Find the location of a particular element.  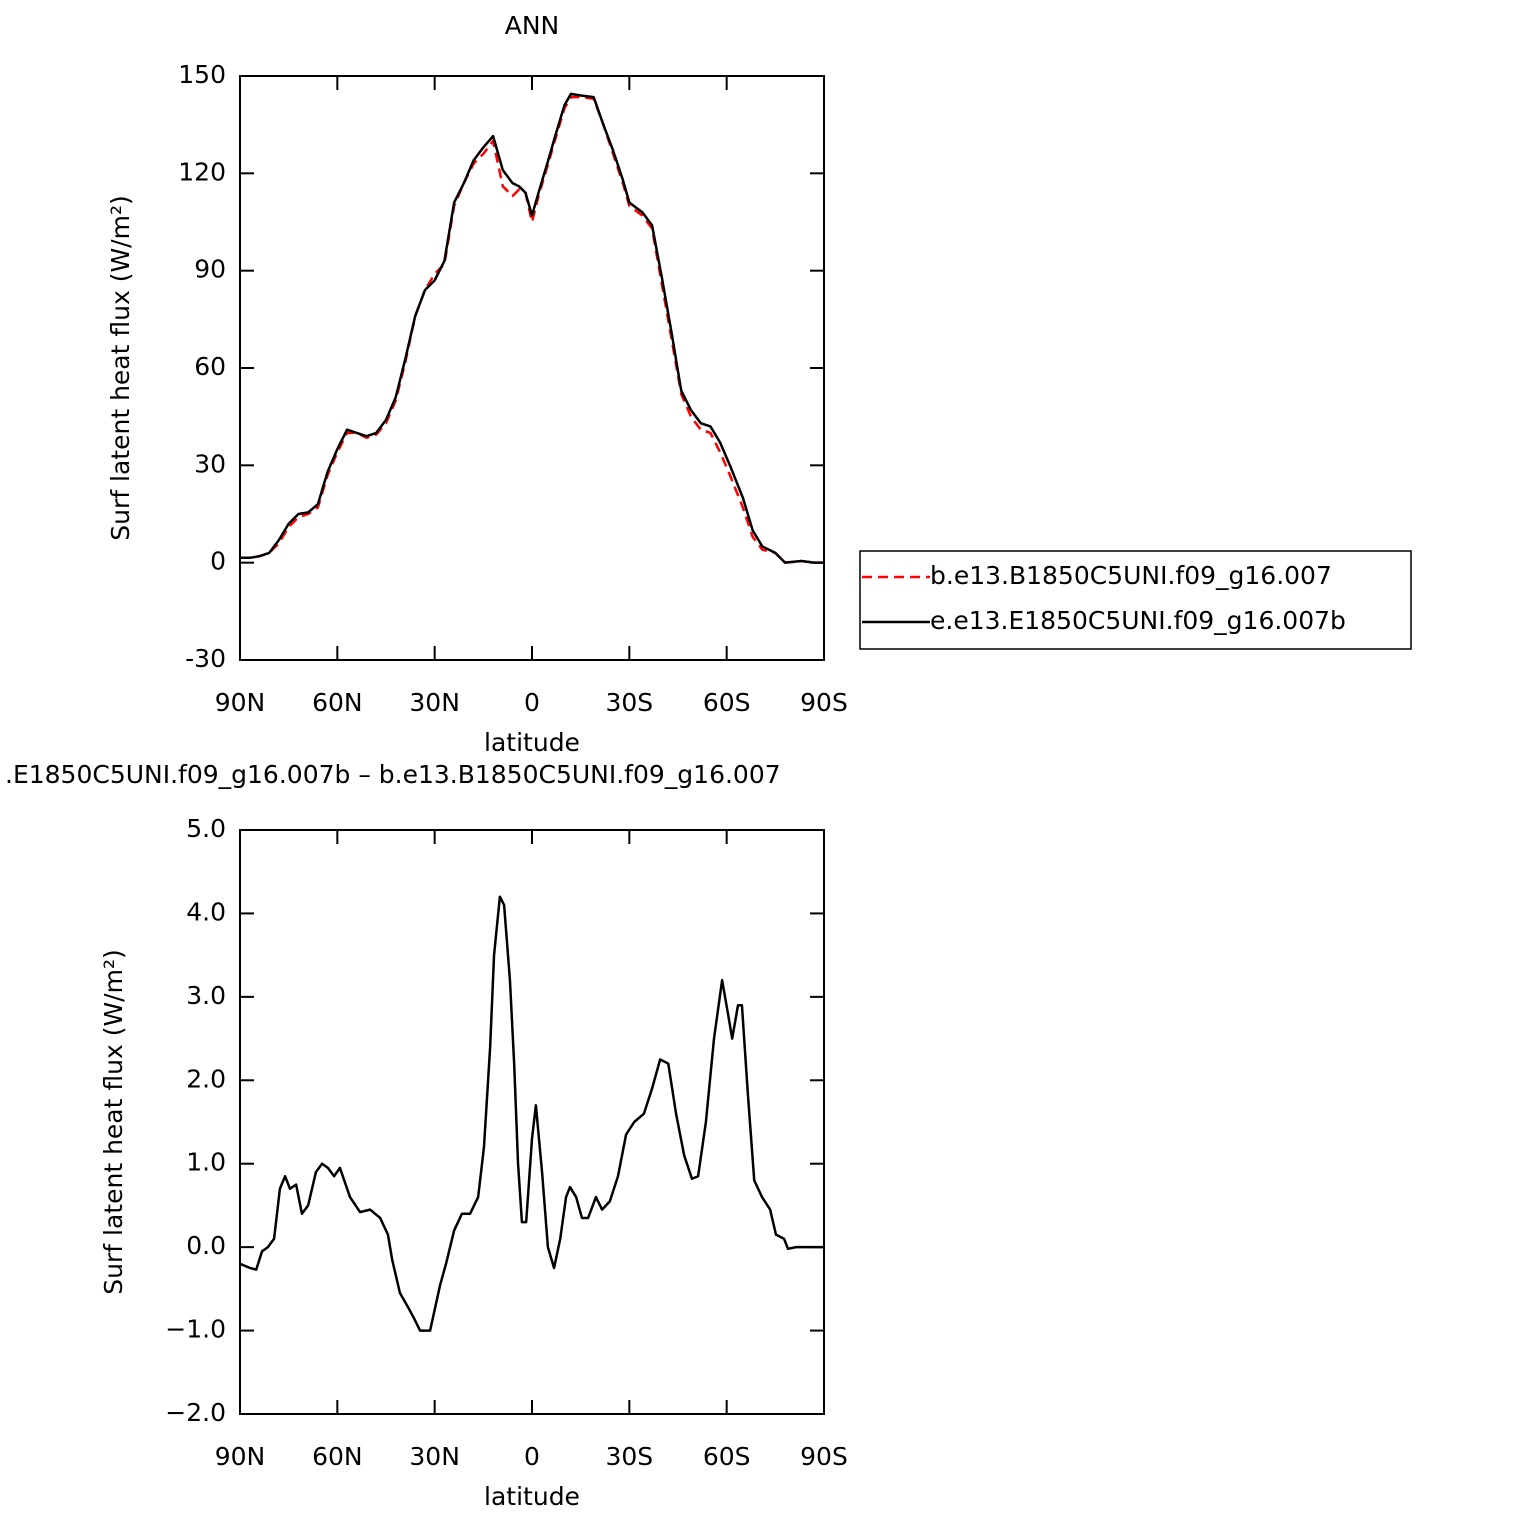

y-tick-label: 0 is located at coordinates (218, 561).